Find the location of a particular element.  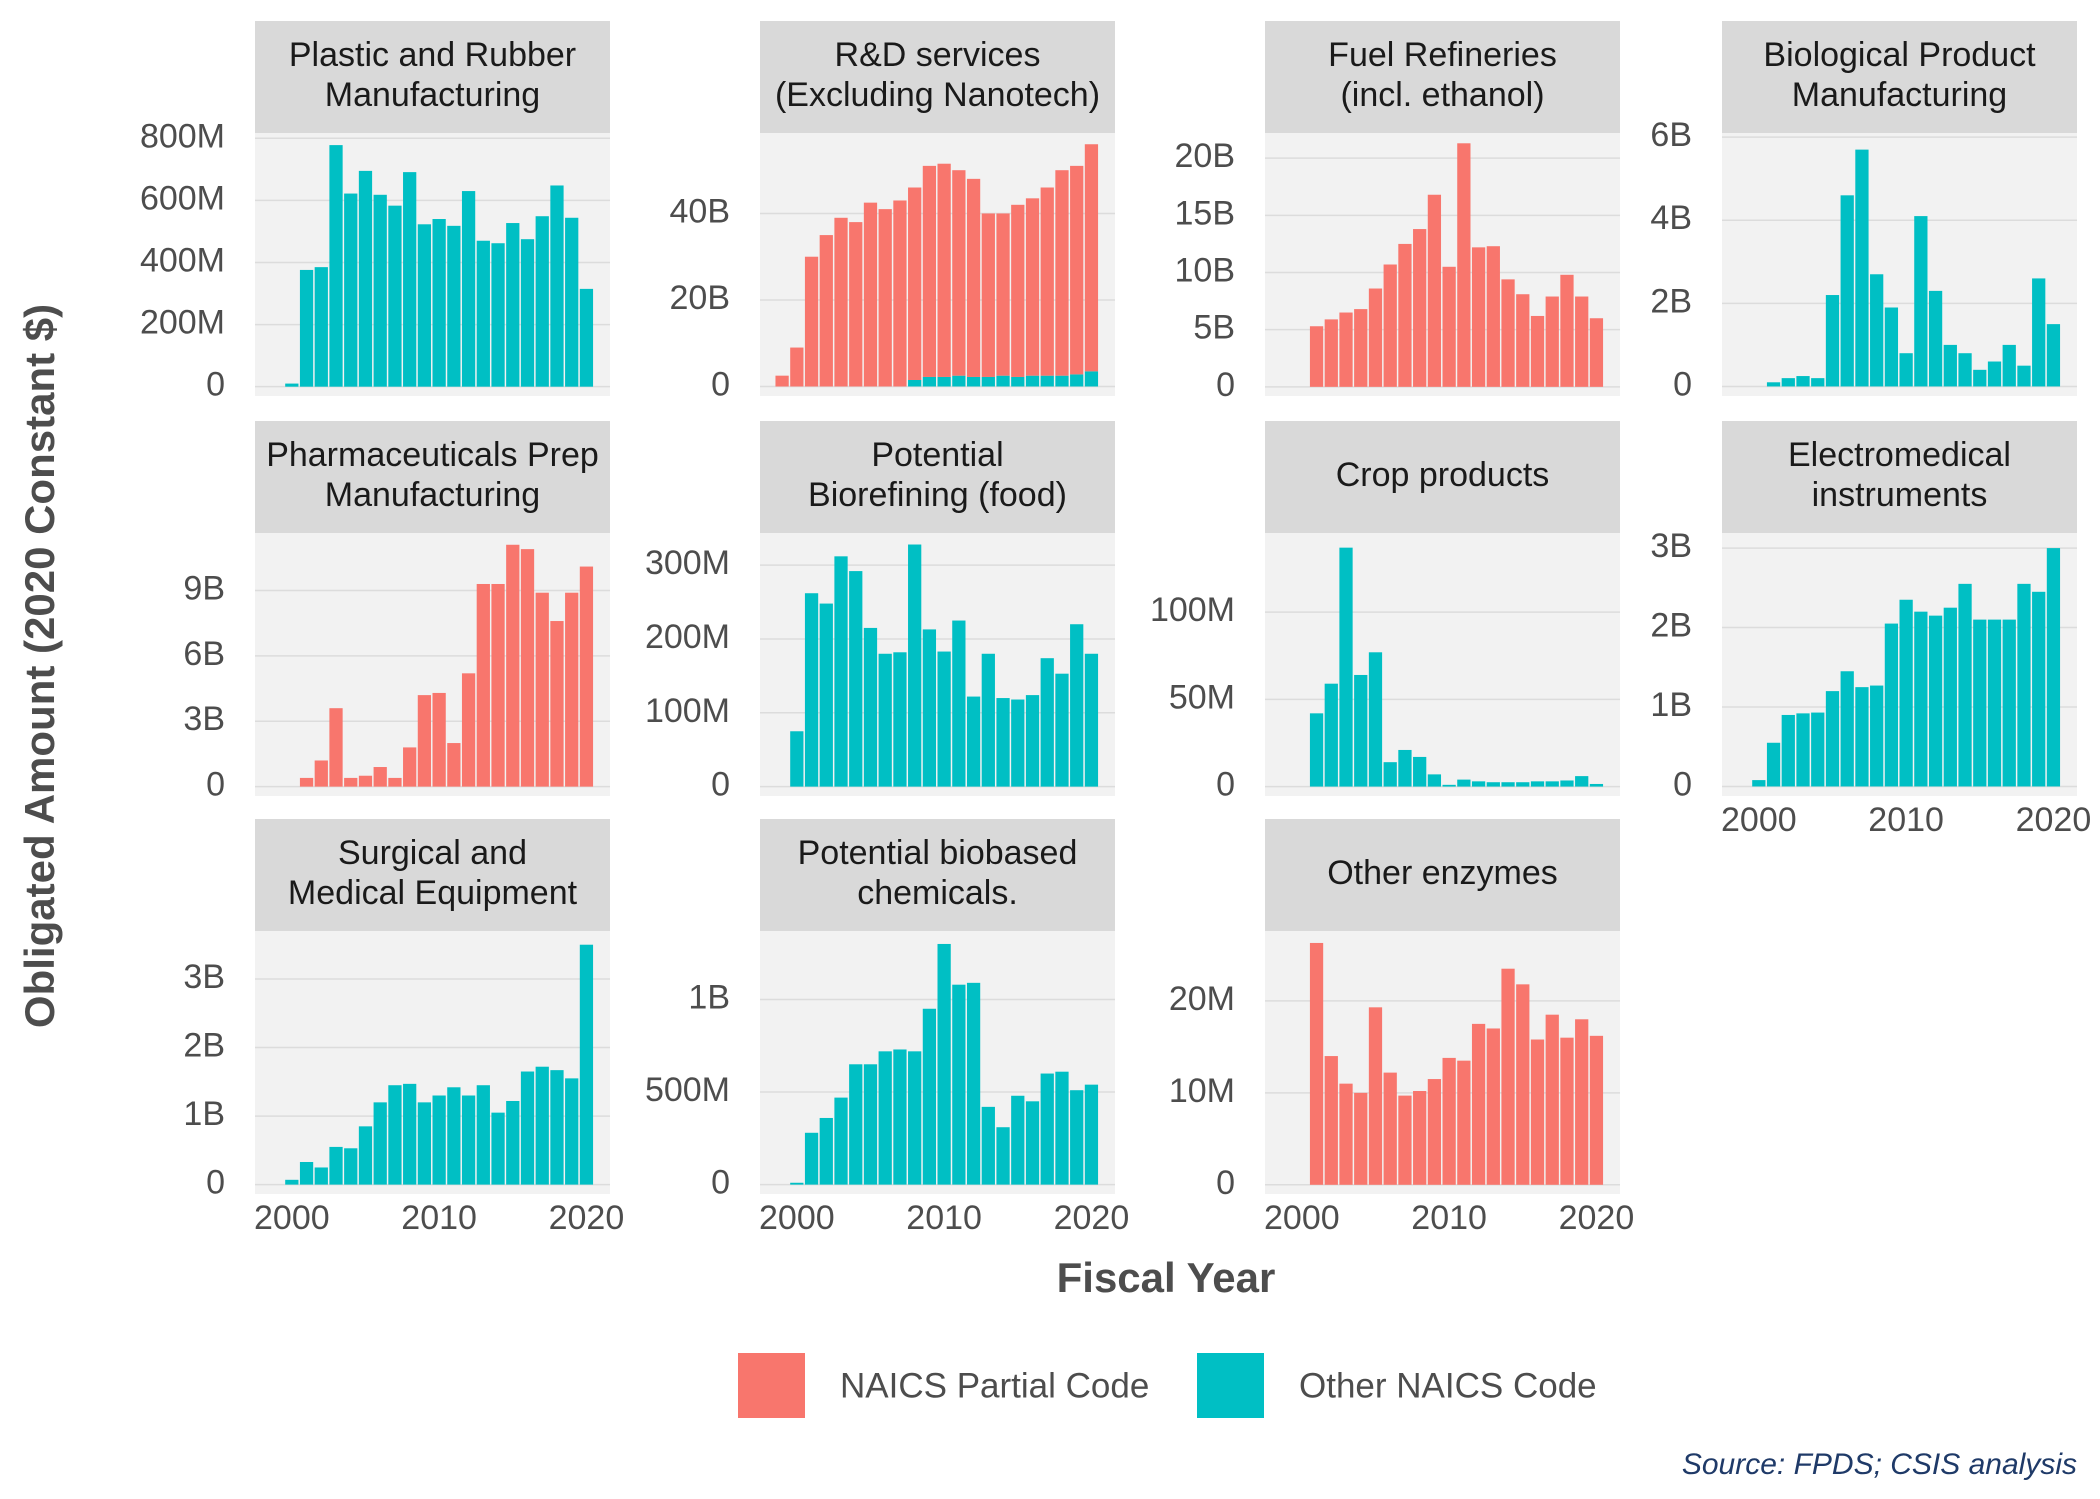

panel-title: (incl. ethanol) is located at coordinates (1442, 95).